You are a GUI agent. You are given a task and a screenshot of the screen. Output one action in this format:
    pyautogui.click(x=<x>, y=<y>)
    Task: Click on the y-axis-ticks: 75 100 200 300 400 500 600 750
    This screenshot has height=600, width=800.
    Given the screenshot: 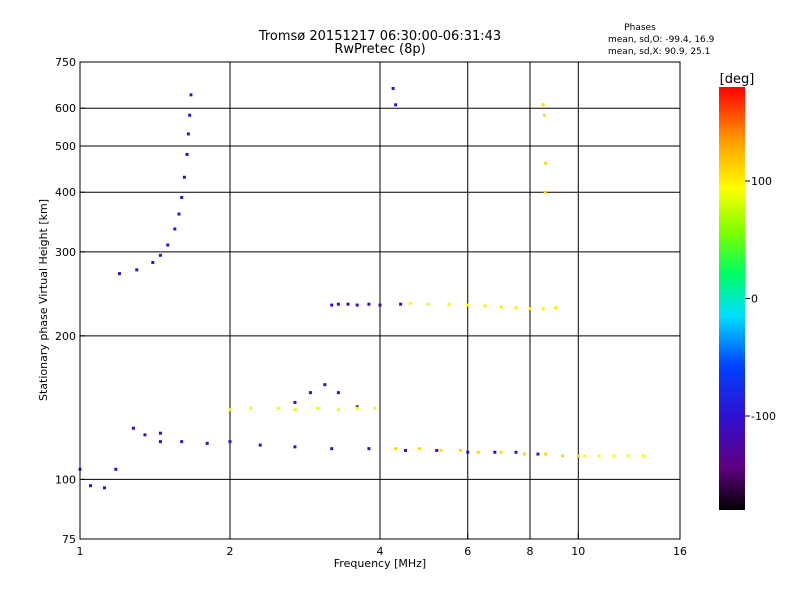 What is the action you would take?
    pyautogui.click(x=70, y=301)
    